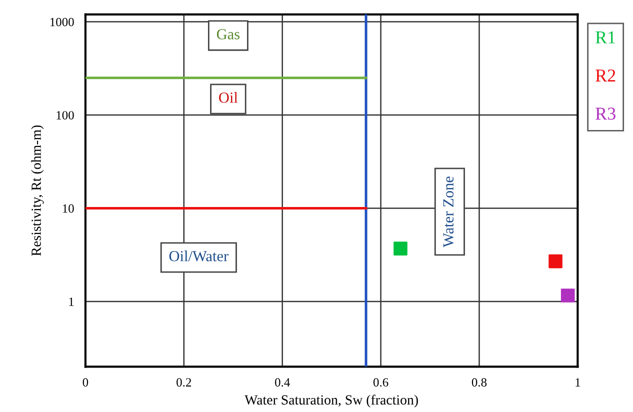  I want to click on y-tick-label: 10, so click(68, 208).